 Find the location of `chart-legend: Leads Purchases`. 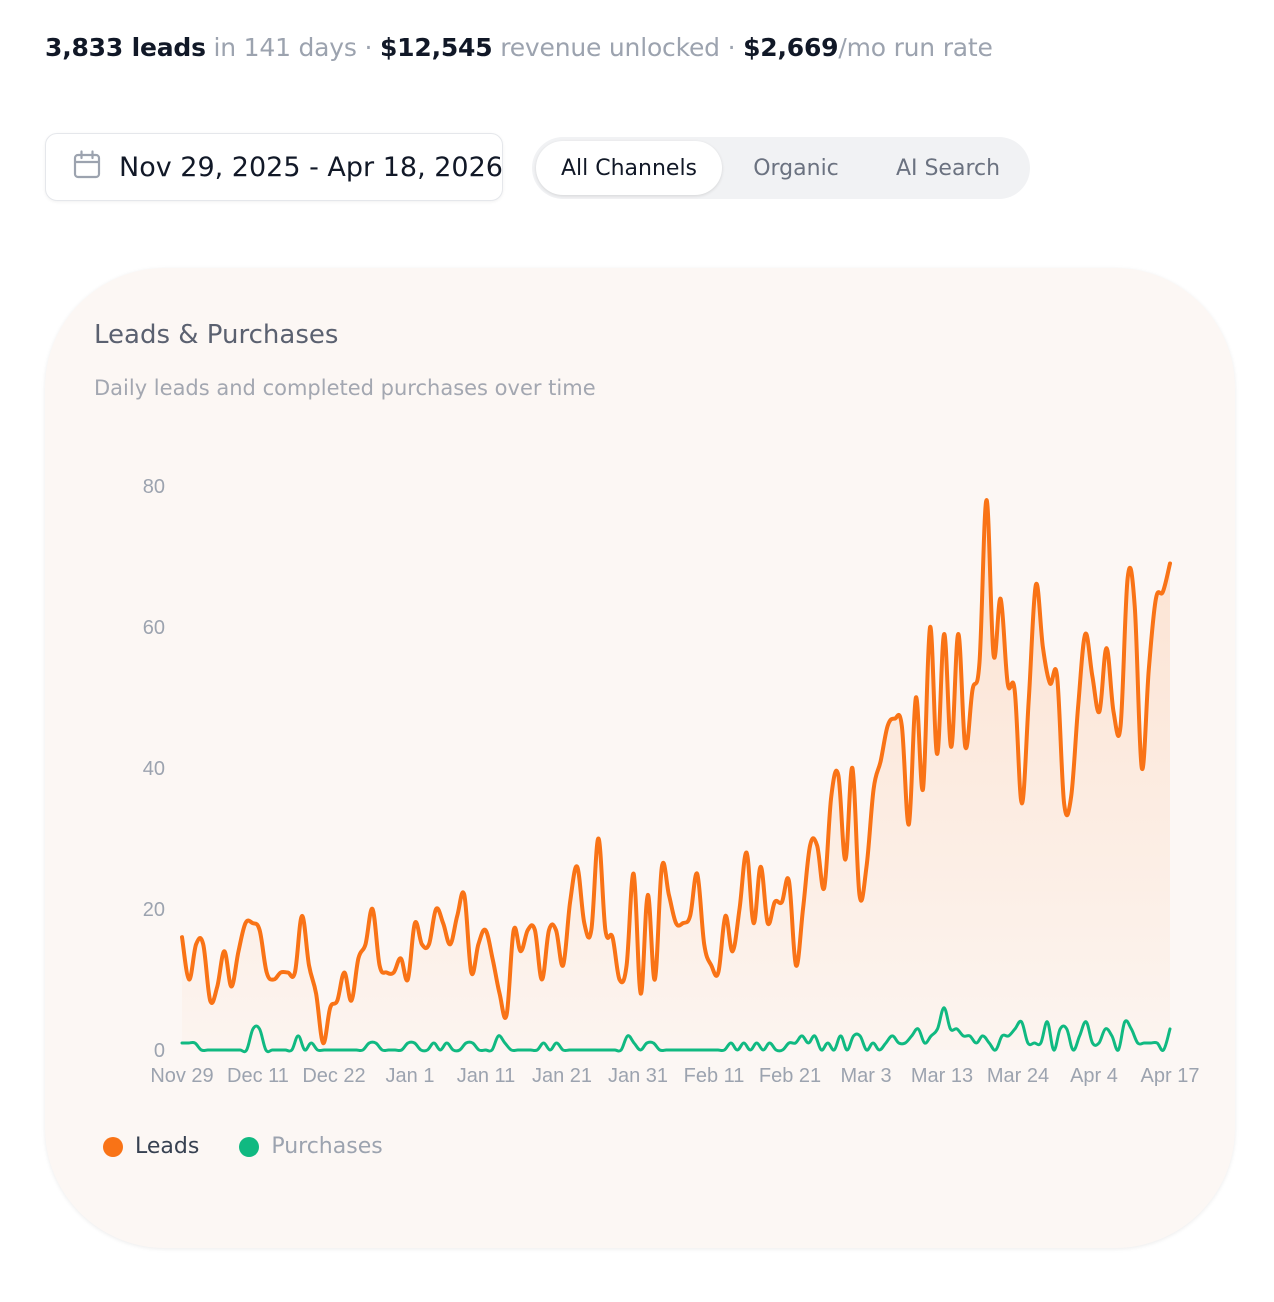

chart-legend: Leads Purchases is located at coordinates (263, 1146).